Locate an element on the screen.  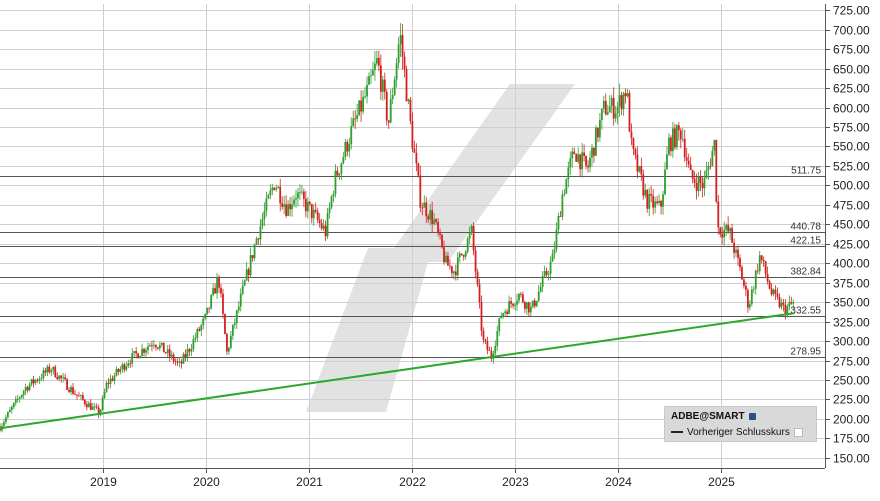
y-tick-label: 225.00 is located at coordinates (851, 400).